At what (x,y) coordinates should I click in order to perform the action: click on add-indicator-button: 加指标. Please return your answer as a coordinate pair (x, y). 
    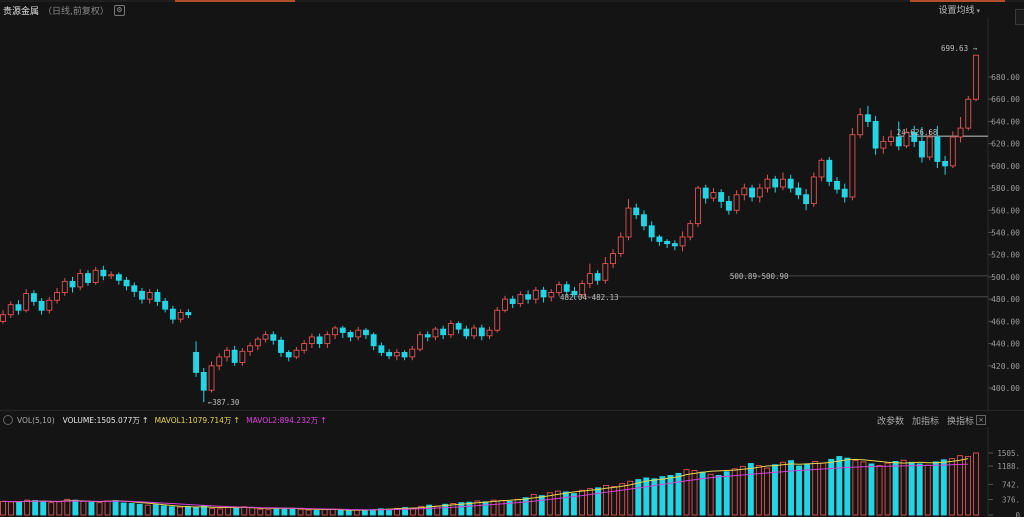
    Looking at the image, I should click on (925, 421).